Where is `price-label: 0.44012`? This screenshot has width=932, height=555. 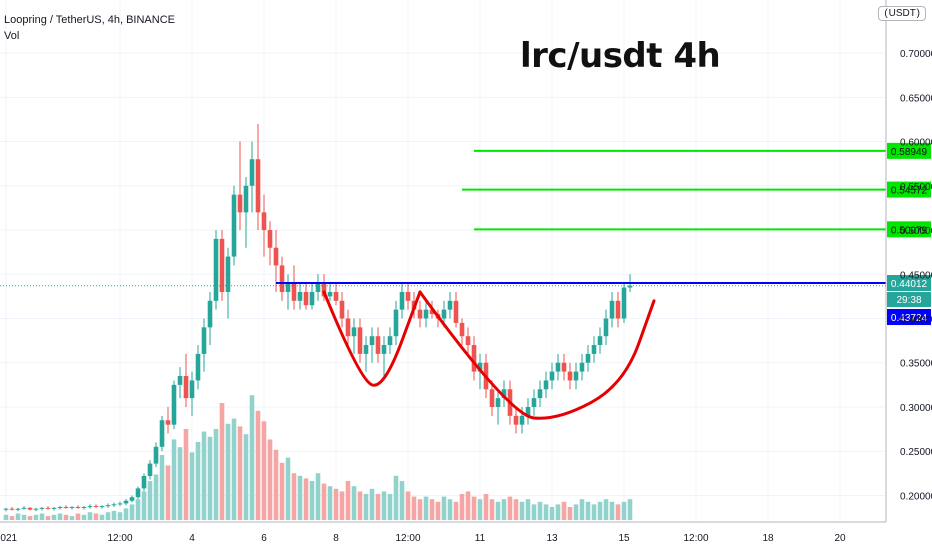 price-label: 0.44012 is located at coordinates (909, 284).